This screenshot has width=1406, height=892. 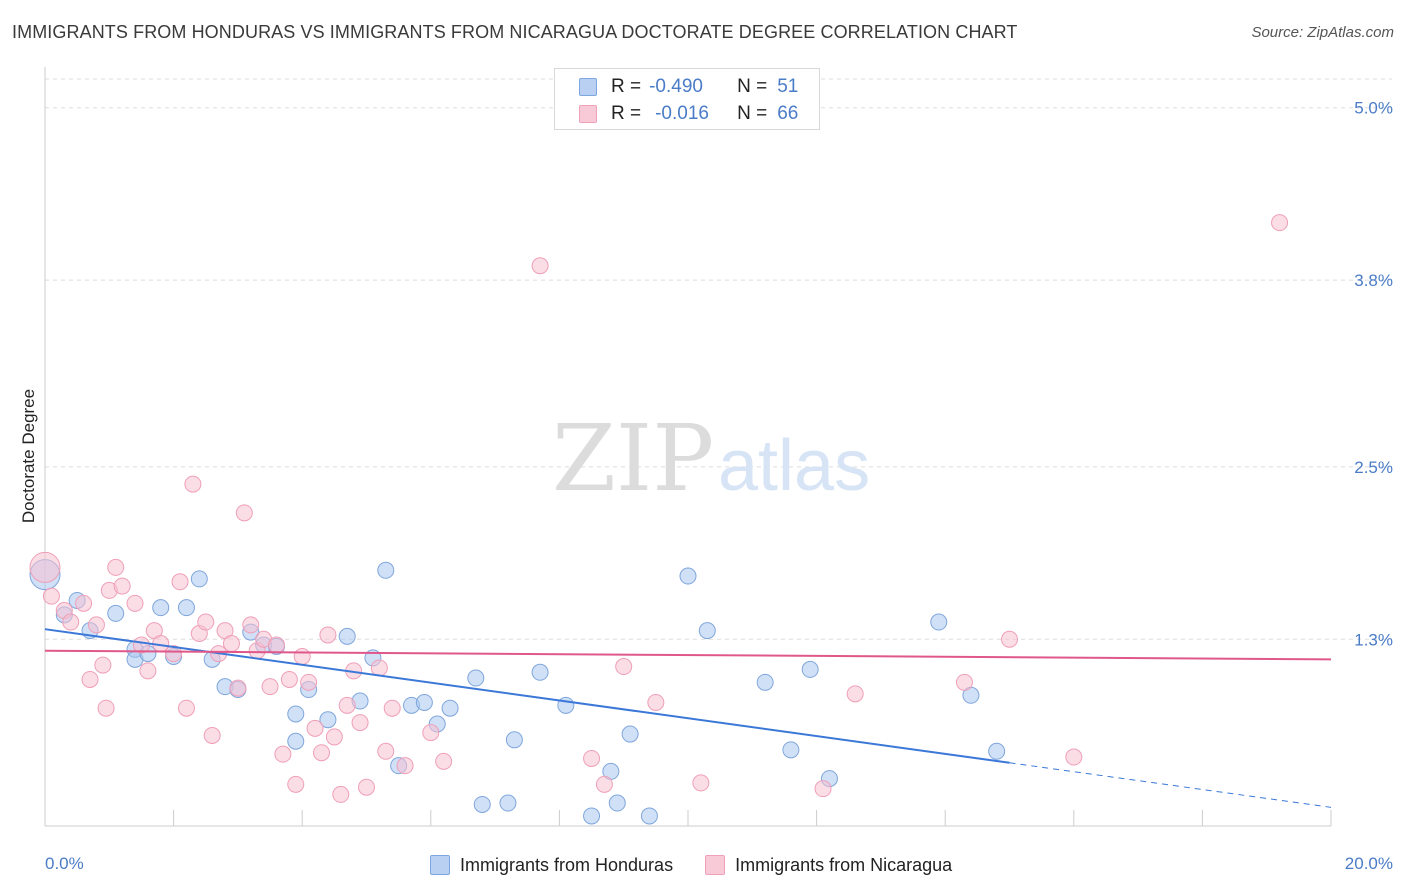 I want to click on legend-row-honduras: R = -0.490 N = 51, so click(x=688, y=87).